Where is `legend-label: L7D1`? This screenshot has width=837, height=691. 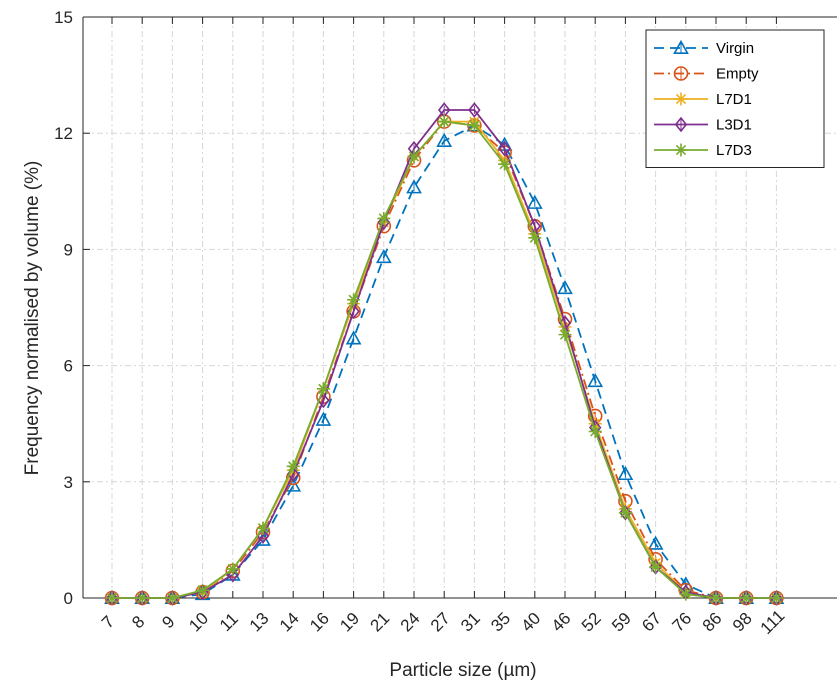 legend-label: L7D1 is located at coordinates (734, 99).